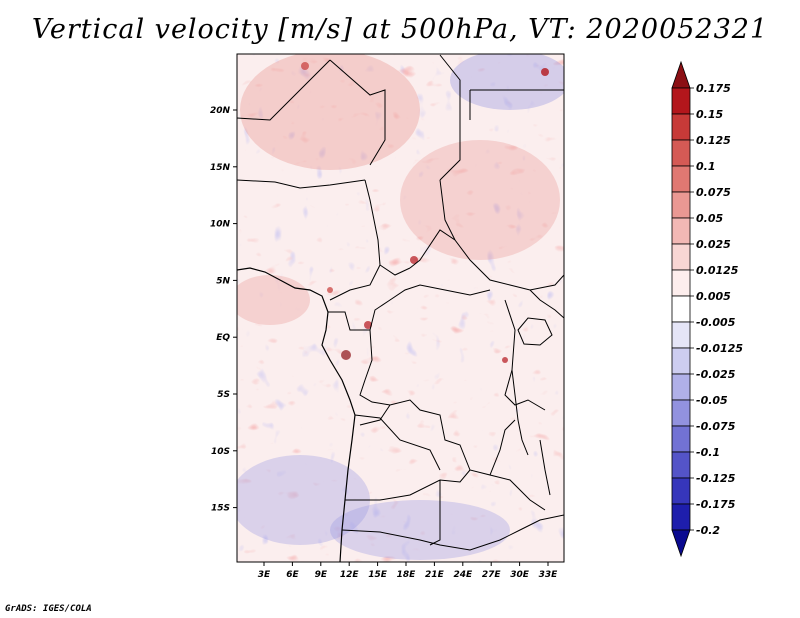 This screenshot has width=800, height=618. I want to click on lon-label: 9E, so click(321, 575).